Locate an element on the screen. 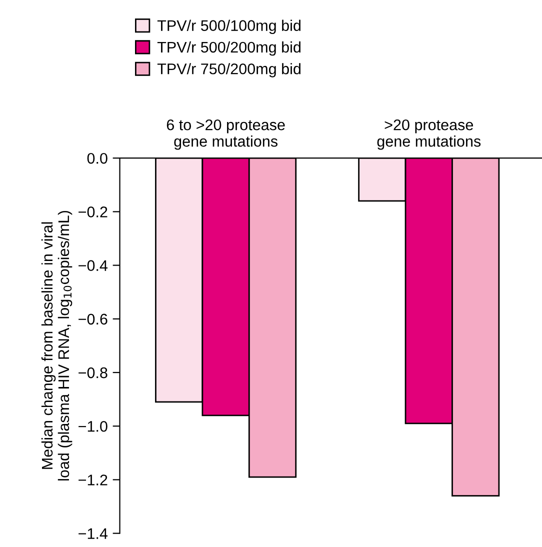  legend-label: TPV/r 500/200mg bid is located at coordinates (228, 48).